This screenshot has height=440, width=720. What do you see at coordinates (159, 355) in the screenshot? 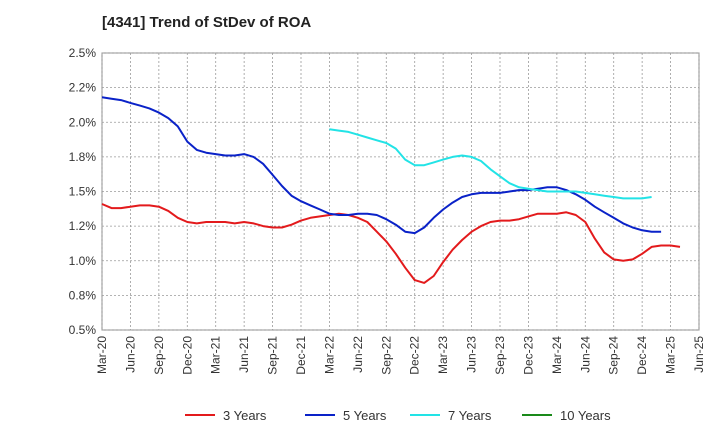
I see `x-tick-label: Sep-20` at bounding box center [159, 355].